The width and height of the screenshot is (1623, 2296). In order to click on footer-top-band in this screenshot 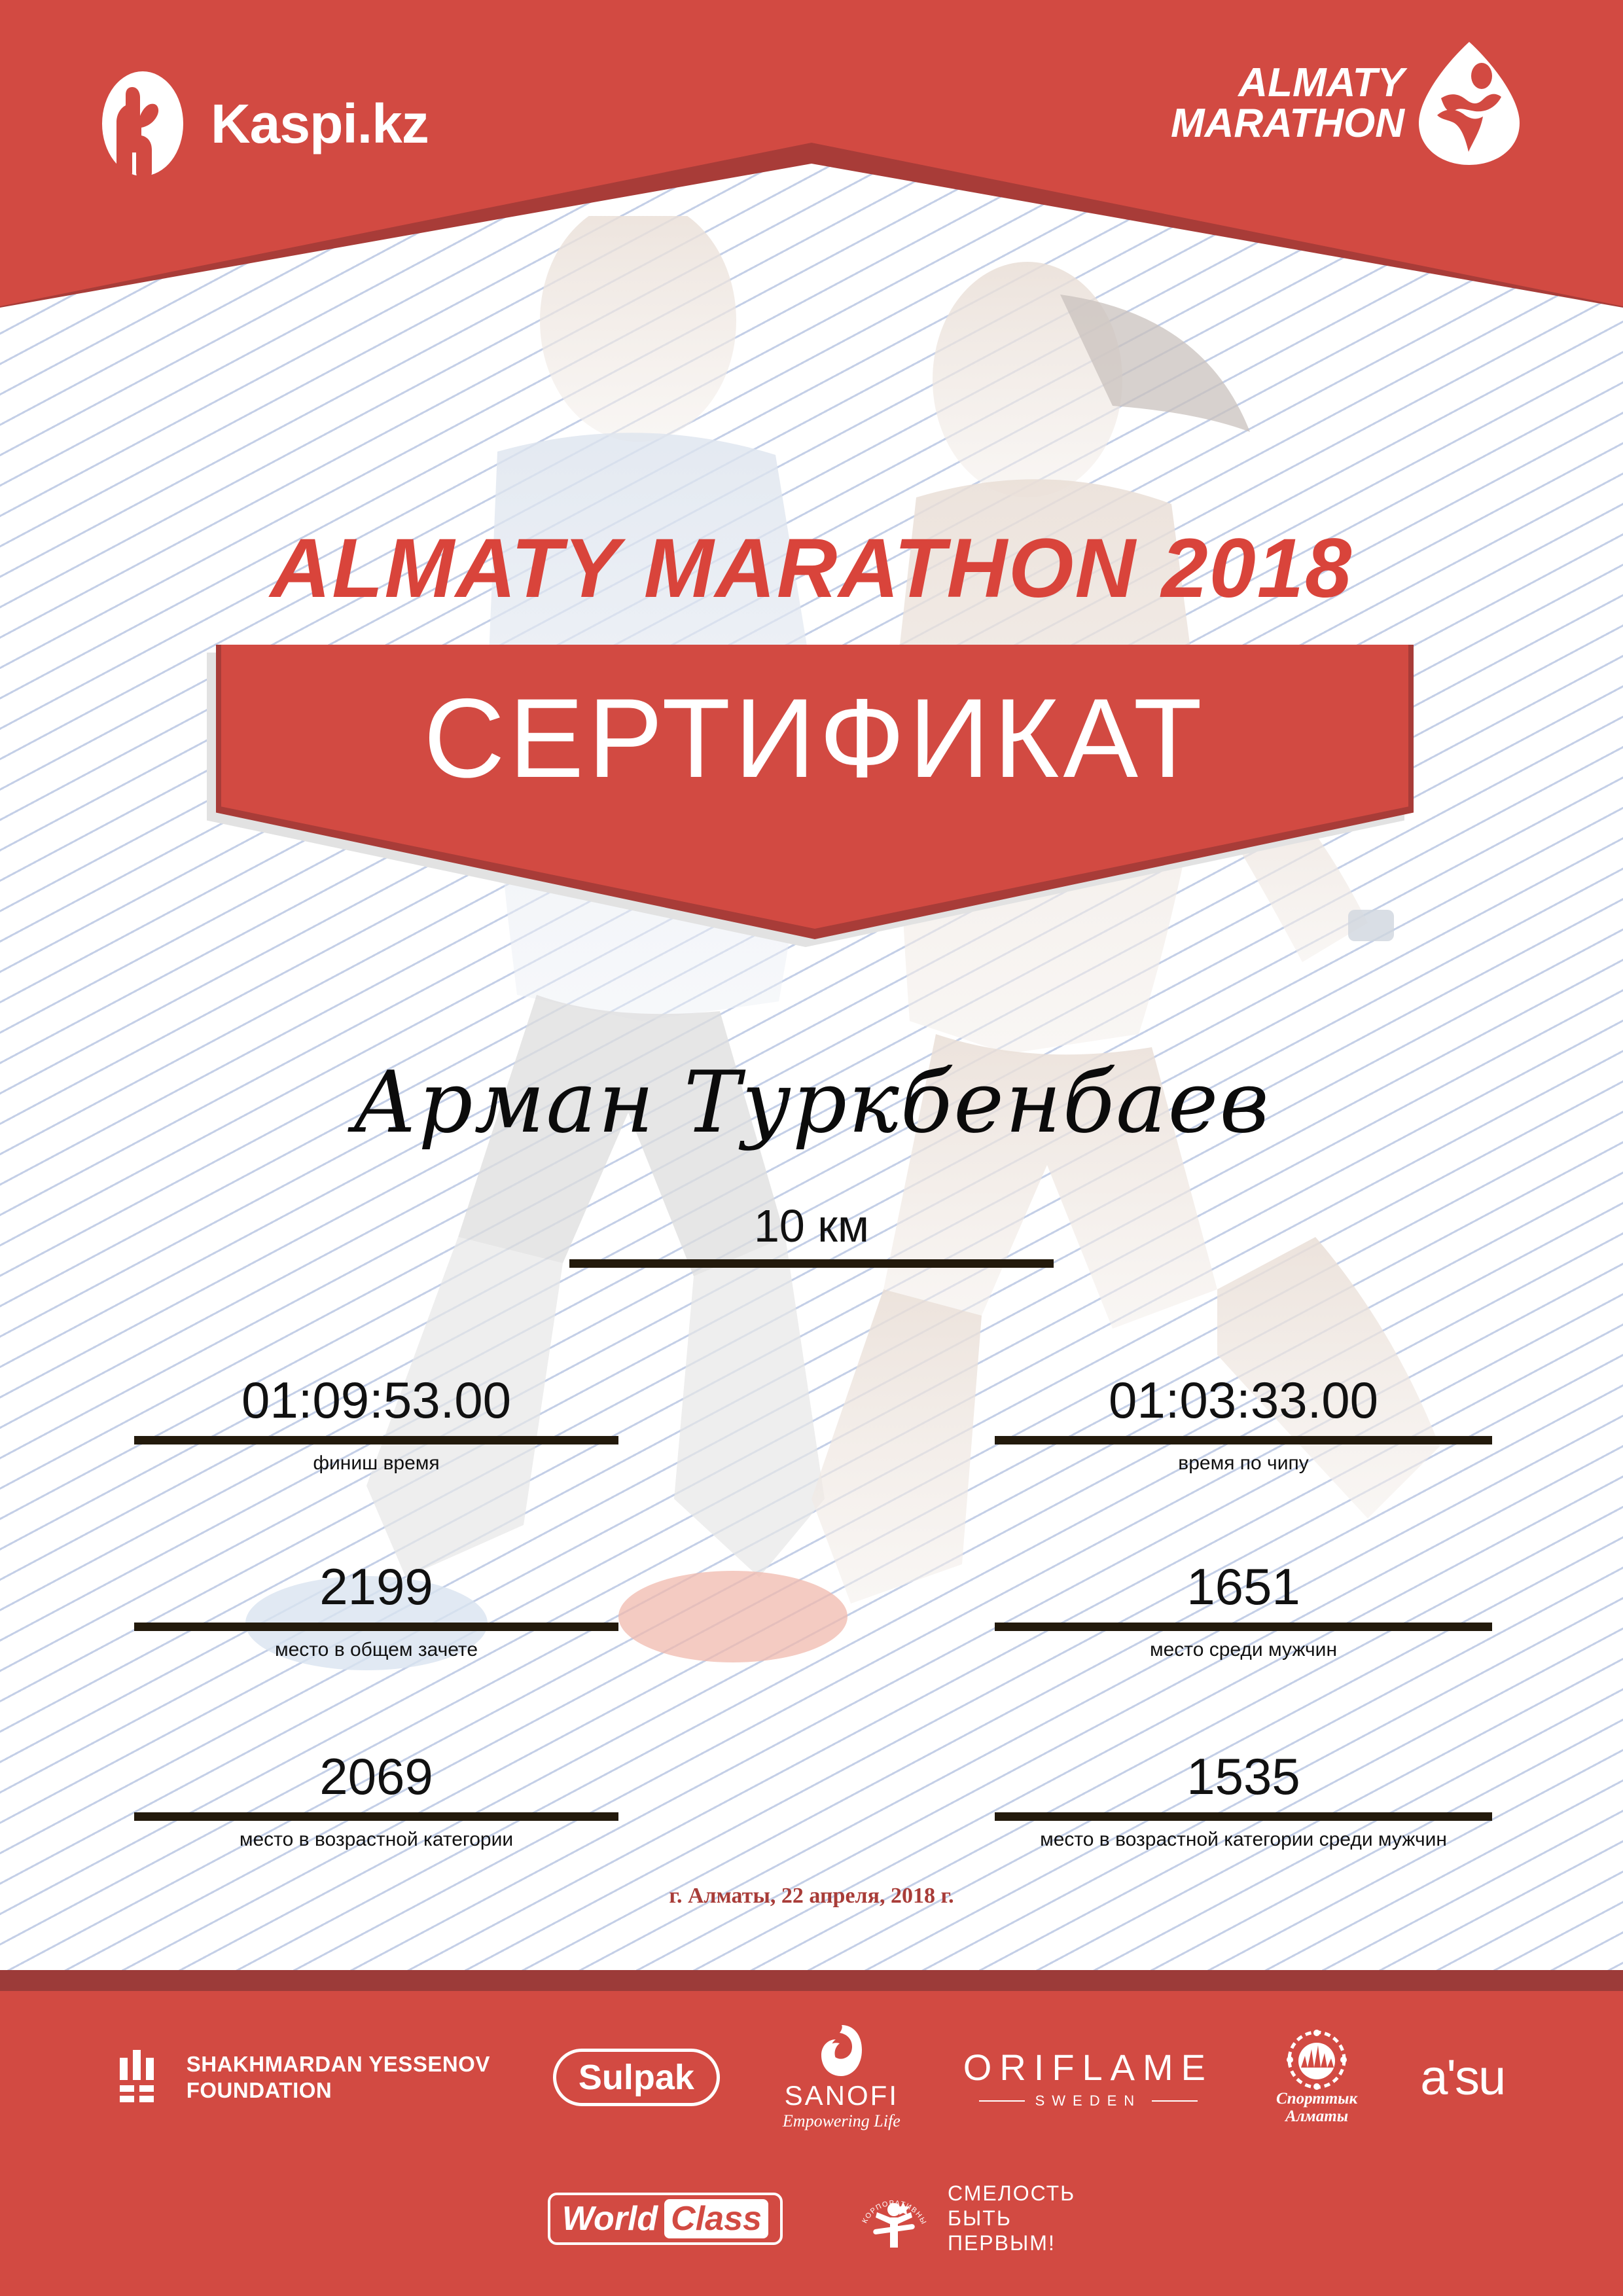, I will do `click(811, 1981)`.